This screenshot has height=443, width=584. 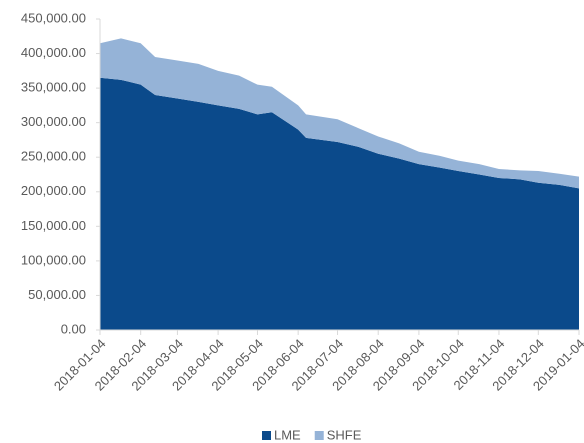 What do you see at coordinates (53, 87) in the screenshot?
I see `y-tick-label: 350,000.00` at bounding box center [53, 87].